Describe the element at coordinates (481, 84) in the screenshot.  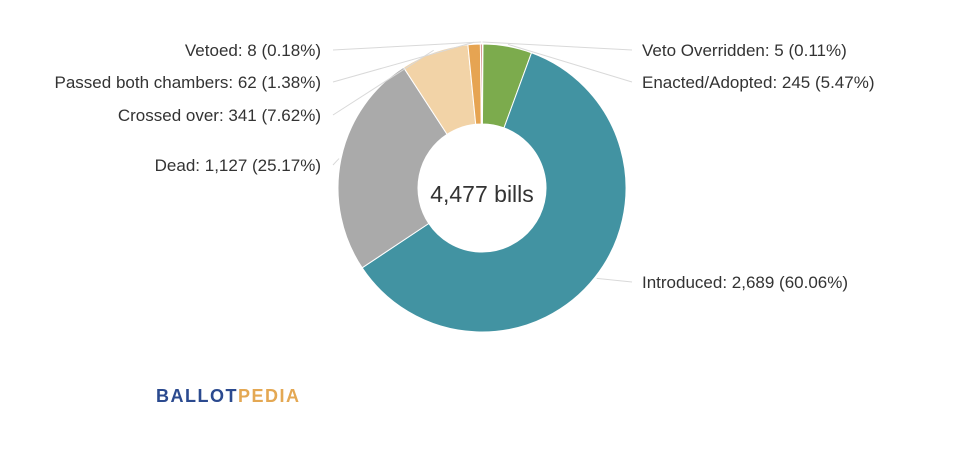
I see `slice-vetoed` at that location.